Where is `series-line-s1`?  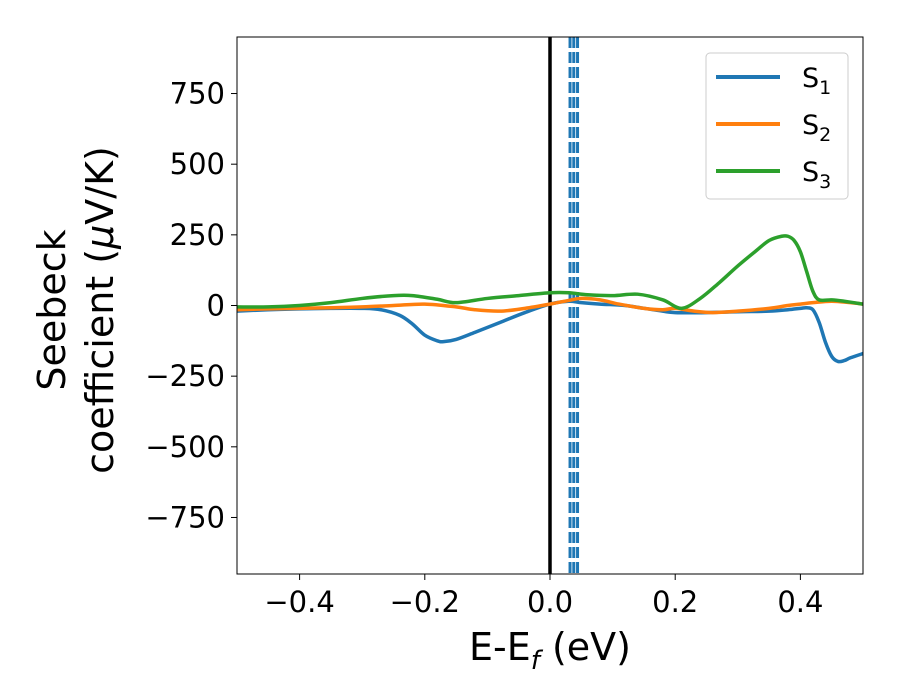
series-line-s1 is located at coordinates (550, 331).